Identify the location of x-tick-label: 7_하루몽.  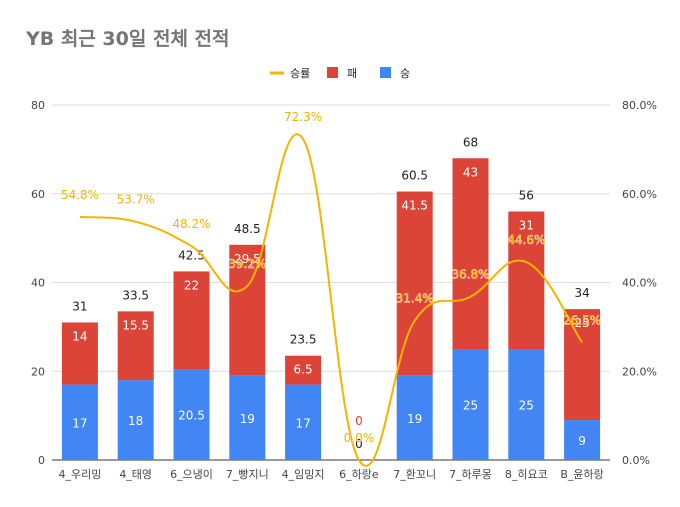
(470, 474).